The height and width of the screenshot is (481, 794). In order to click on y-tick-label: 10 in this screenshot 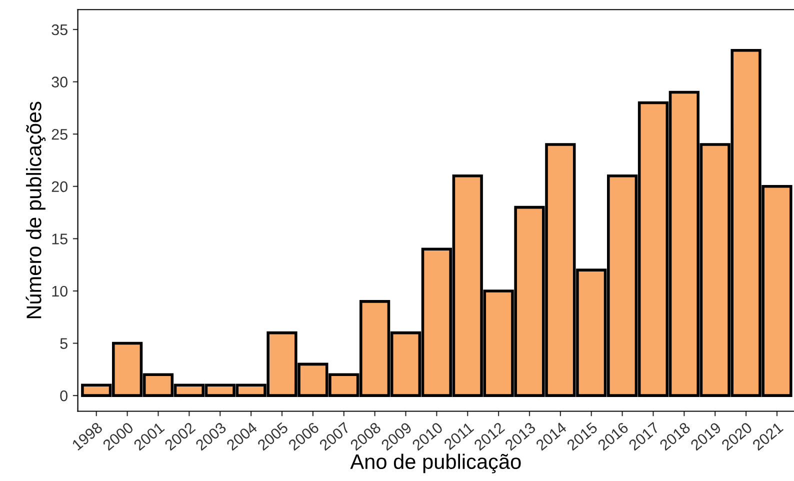, I will do `click(60, 291)`.